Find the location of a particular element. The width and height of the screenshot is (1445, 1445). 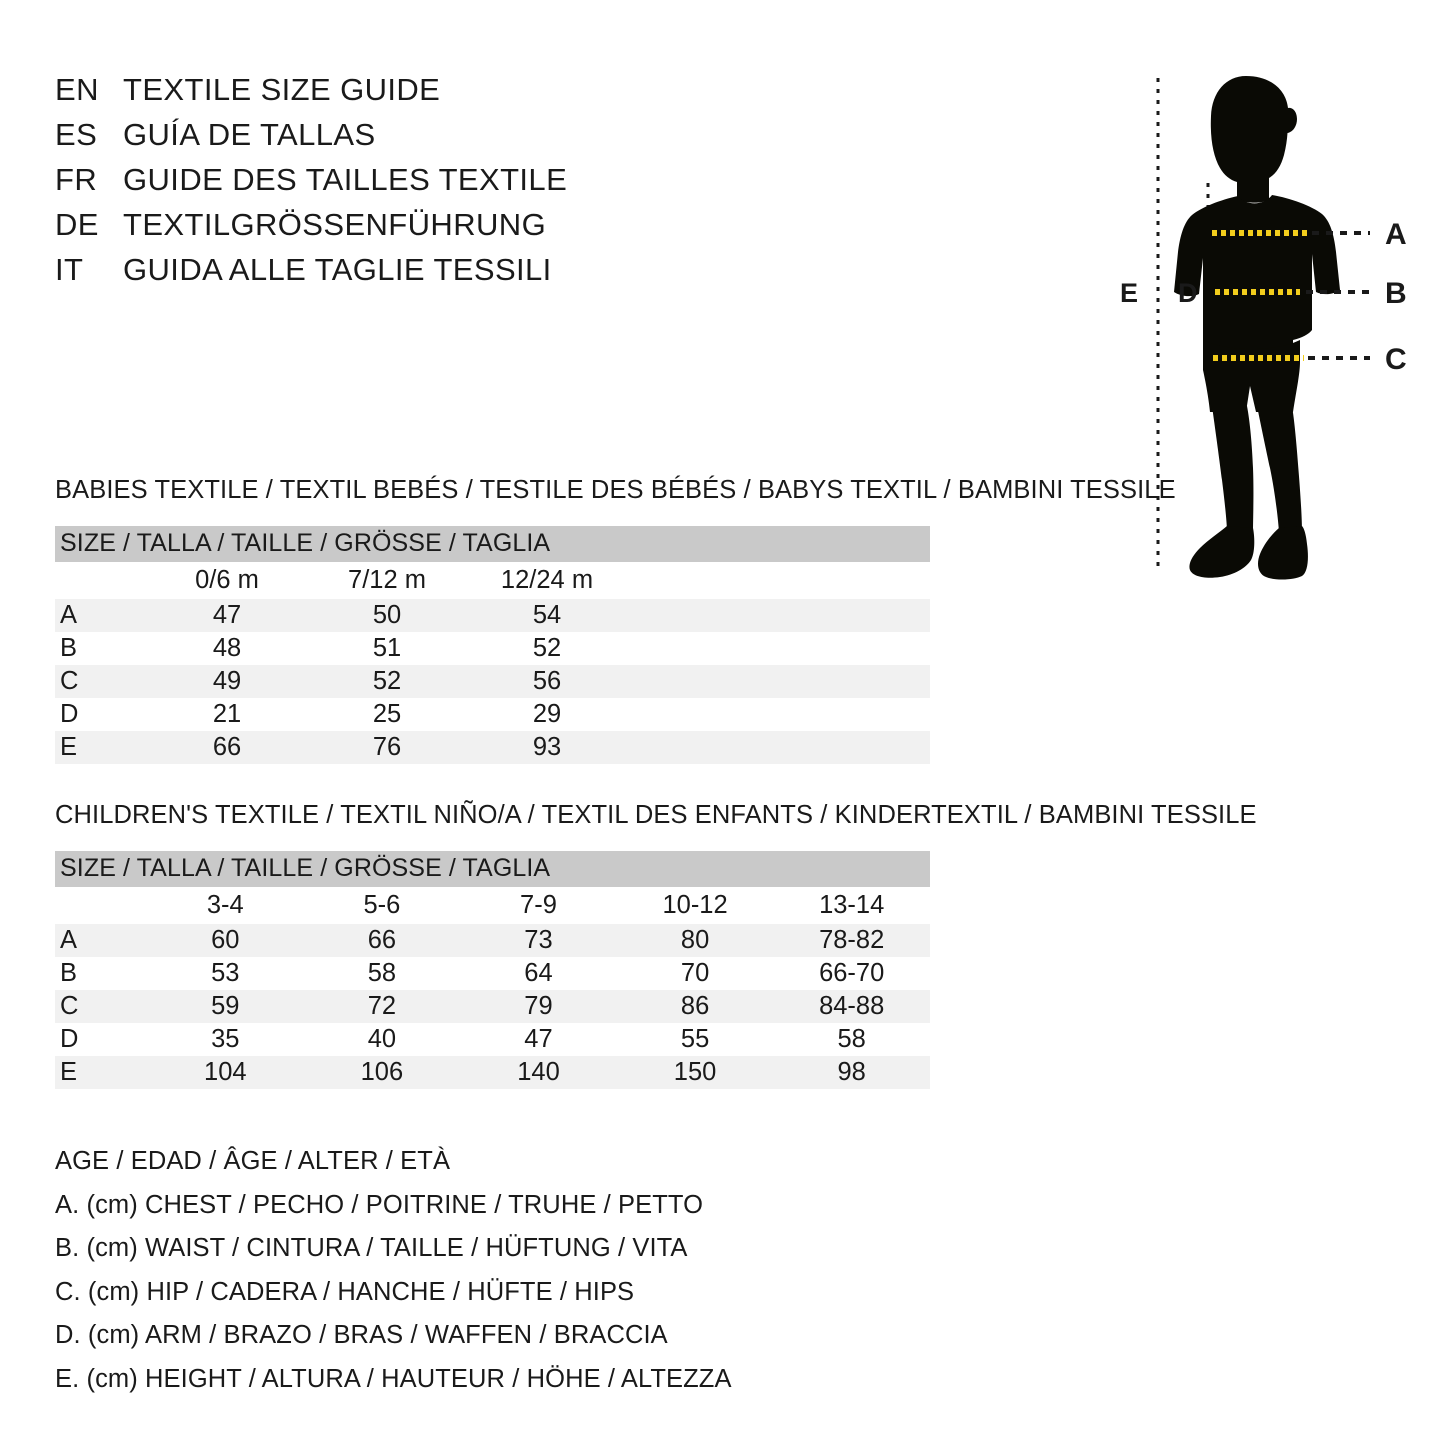

babies-row-label-a: A is located at coordinates (101, 615).